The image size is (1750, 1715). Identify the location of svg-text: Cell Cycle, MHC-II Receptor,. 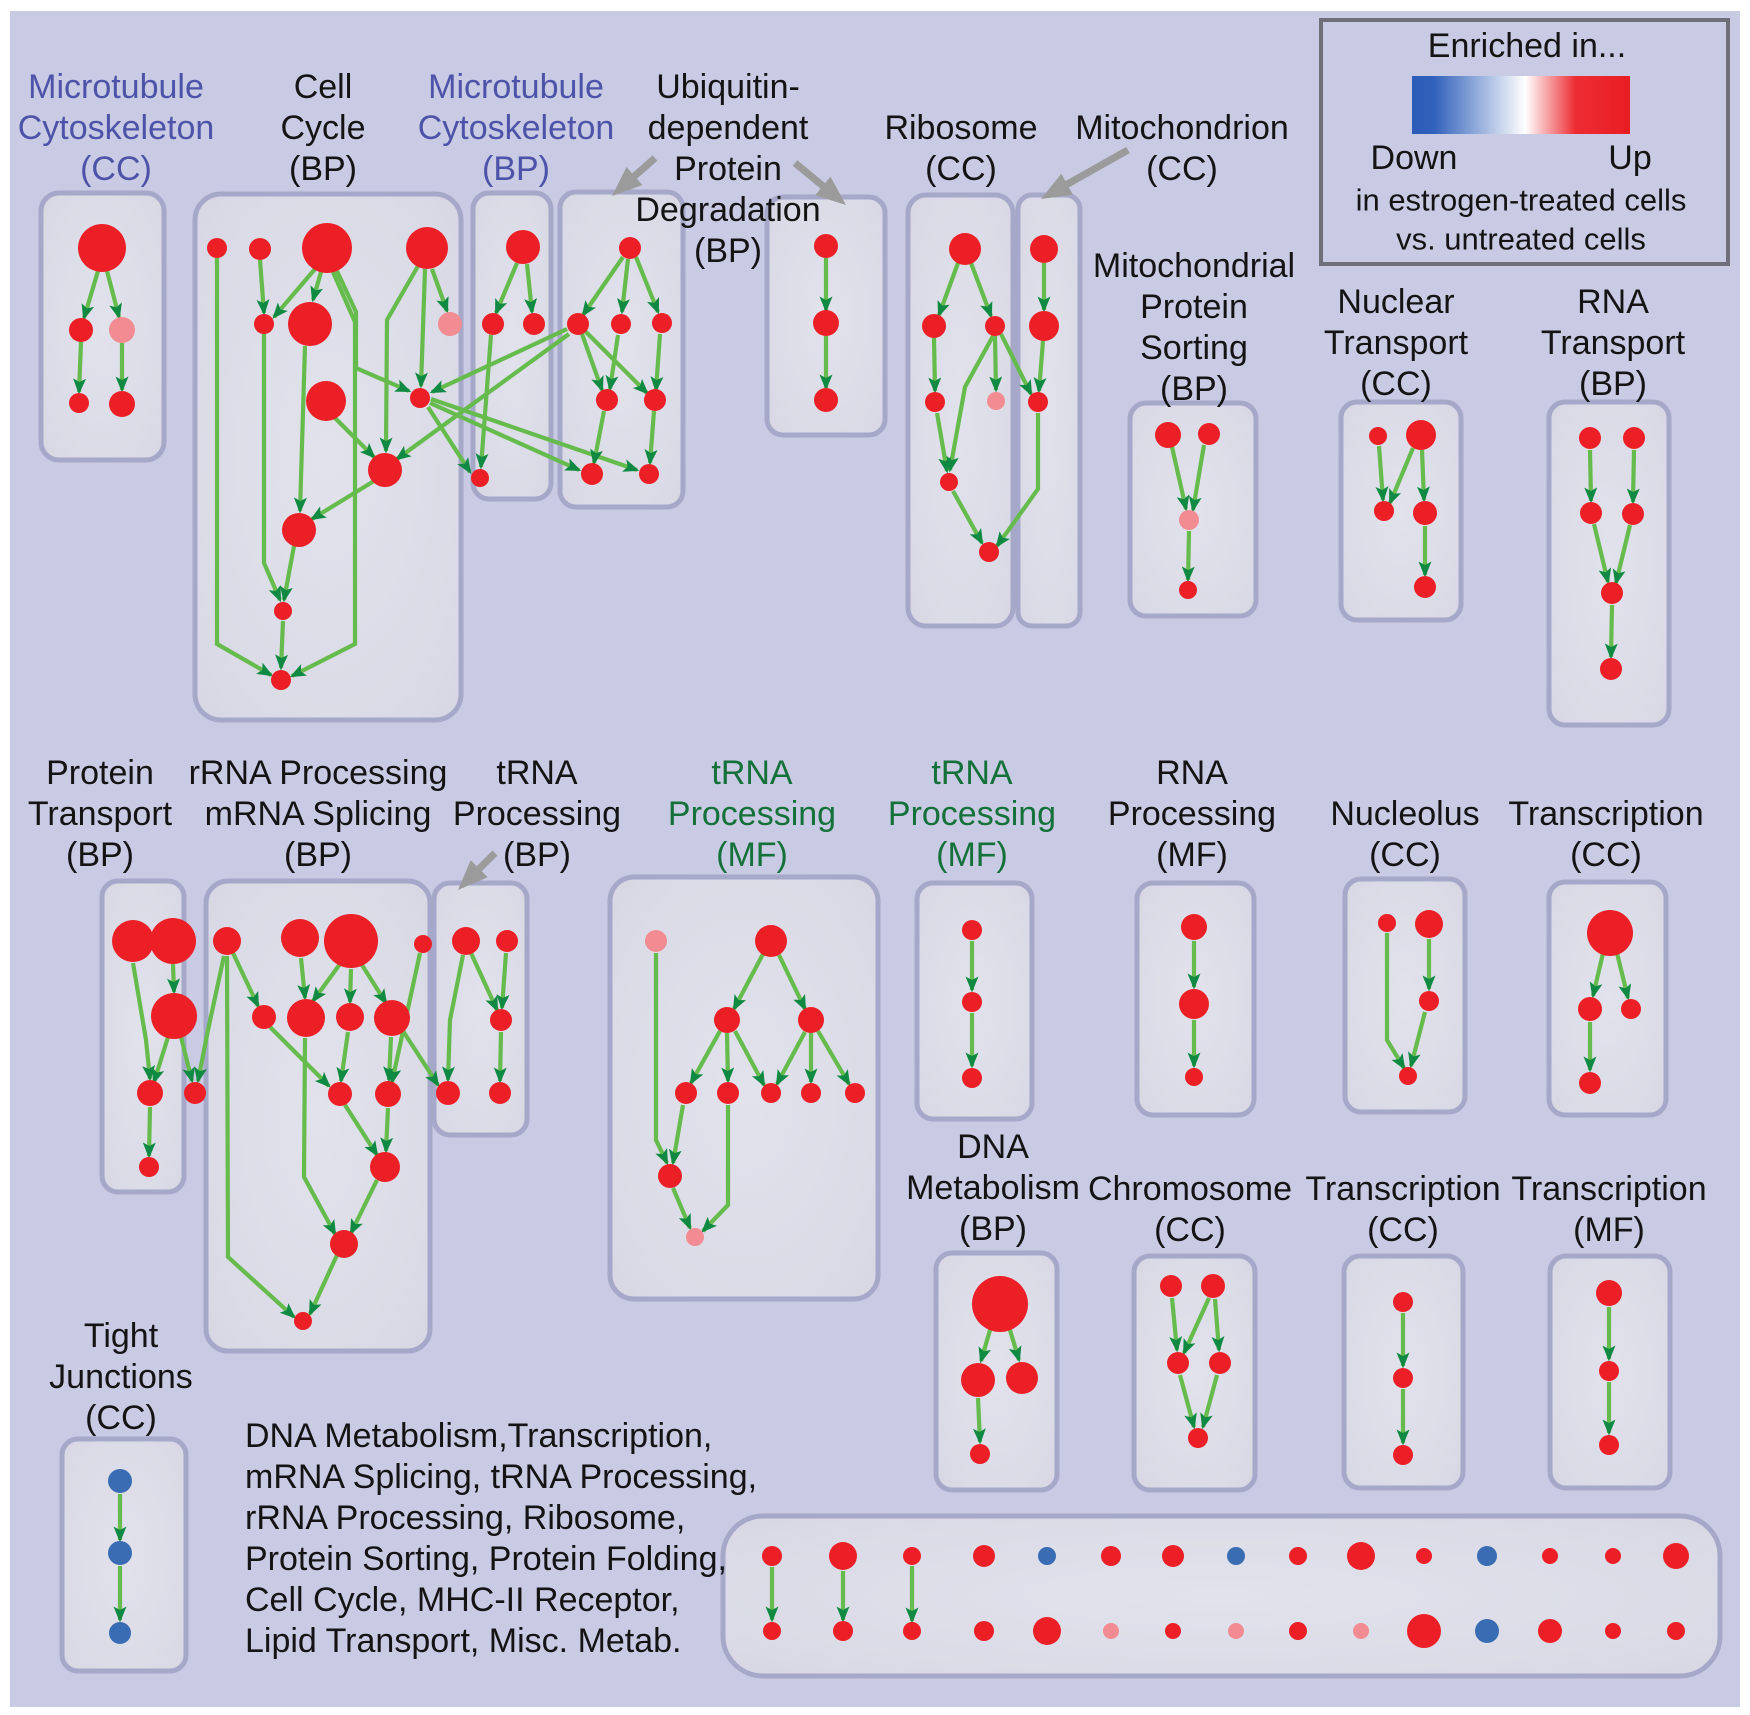
(462, 1600).